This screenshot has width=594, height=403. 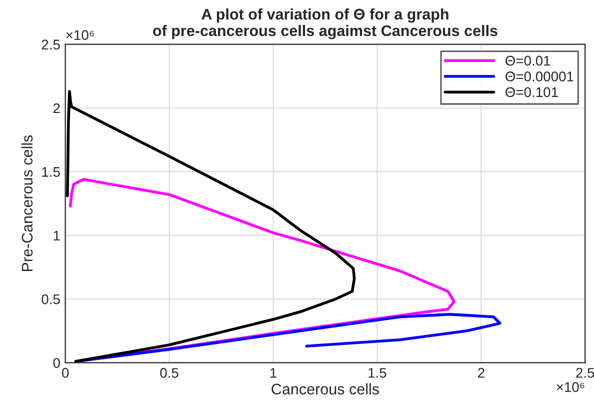 What do you see at coordinates (56, 363) in the screenshot?
I see `y-tick-label: 0` at bounding box center [56, 363].